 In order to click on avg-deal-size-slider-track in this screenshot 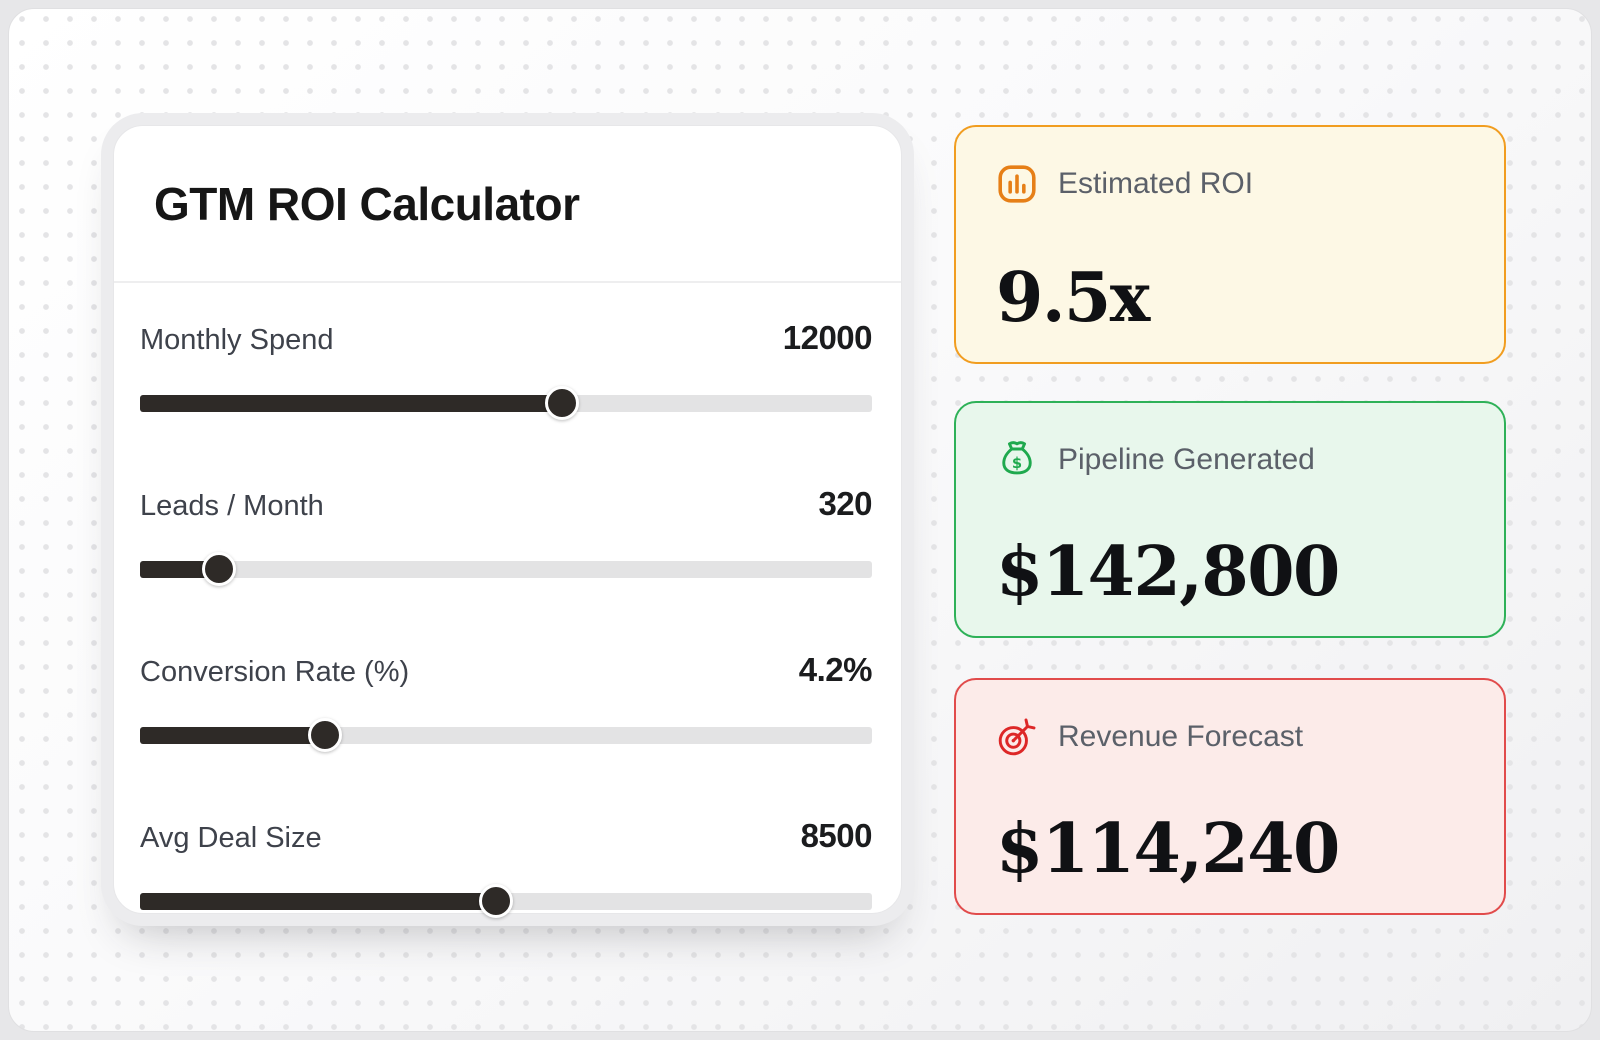, I will do `click(506, 901)`.